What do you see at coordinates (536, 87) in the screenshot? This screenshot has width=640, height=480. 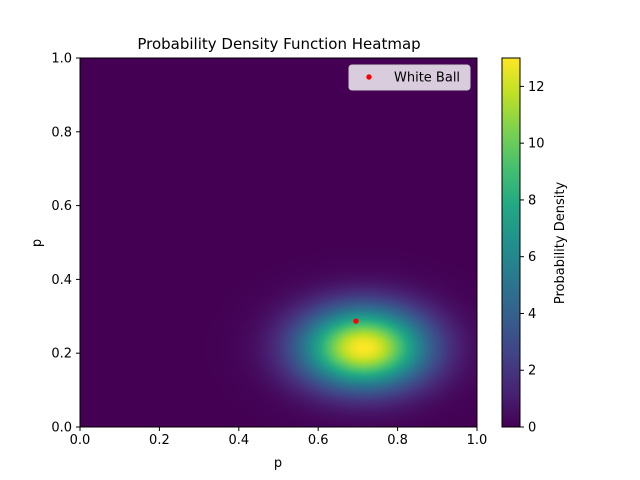 I see `colorbar-tick-label: 12` at bounding box center [536, 87].